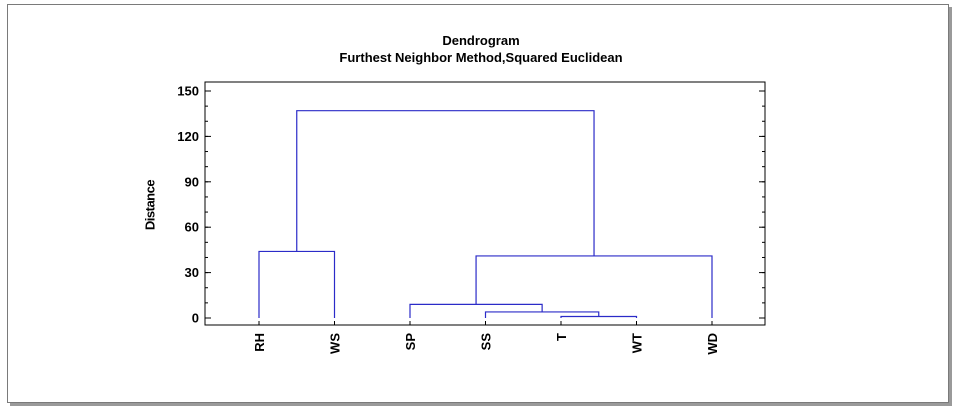  What do you see at coordinates (410, 342) in the screenshot?
I see `leaf-label: SP` at bounding box center [410, 342].